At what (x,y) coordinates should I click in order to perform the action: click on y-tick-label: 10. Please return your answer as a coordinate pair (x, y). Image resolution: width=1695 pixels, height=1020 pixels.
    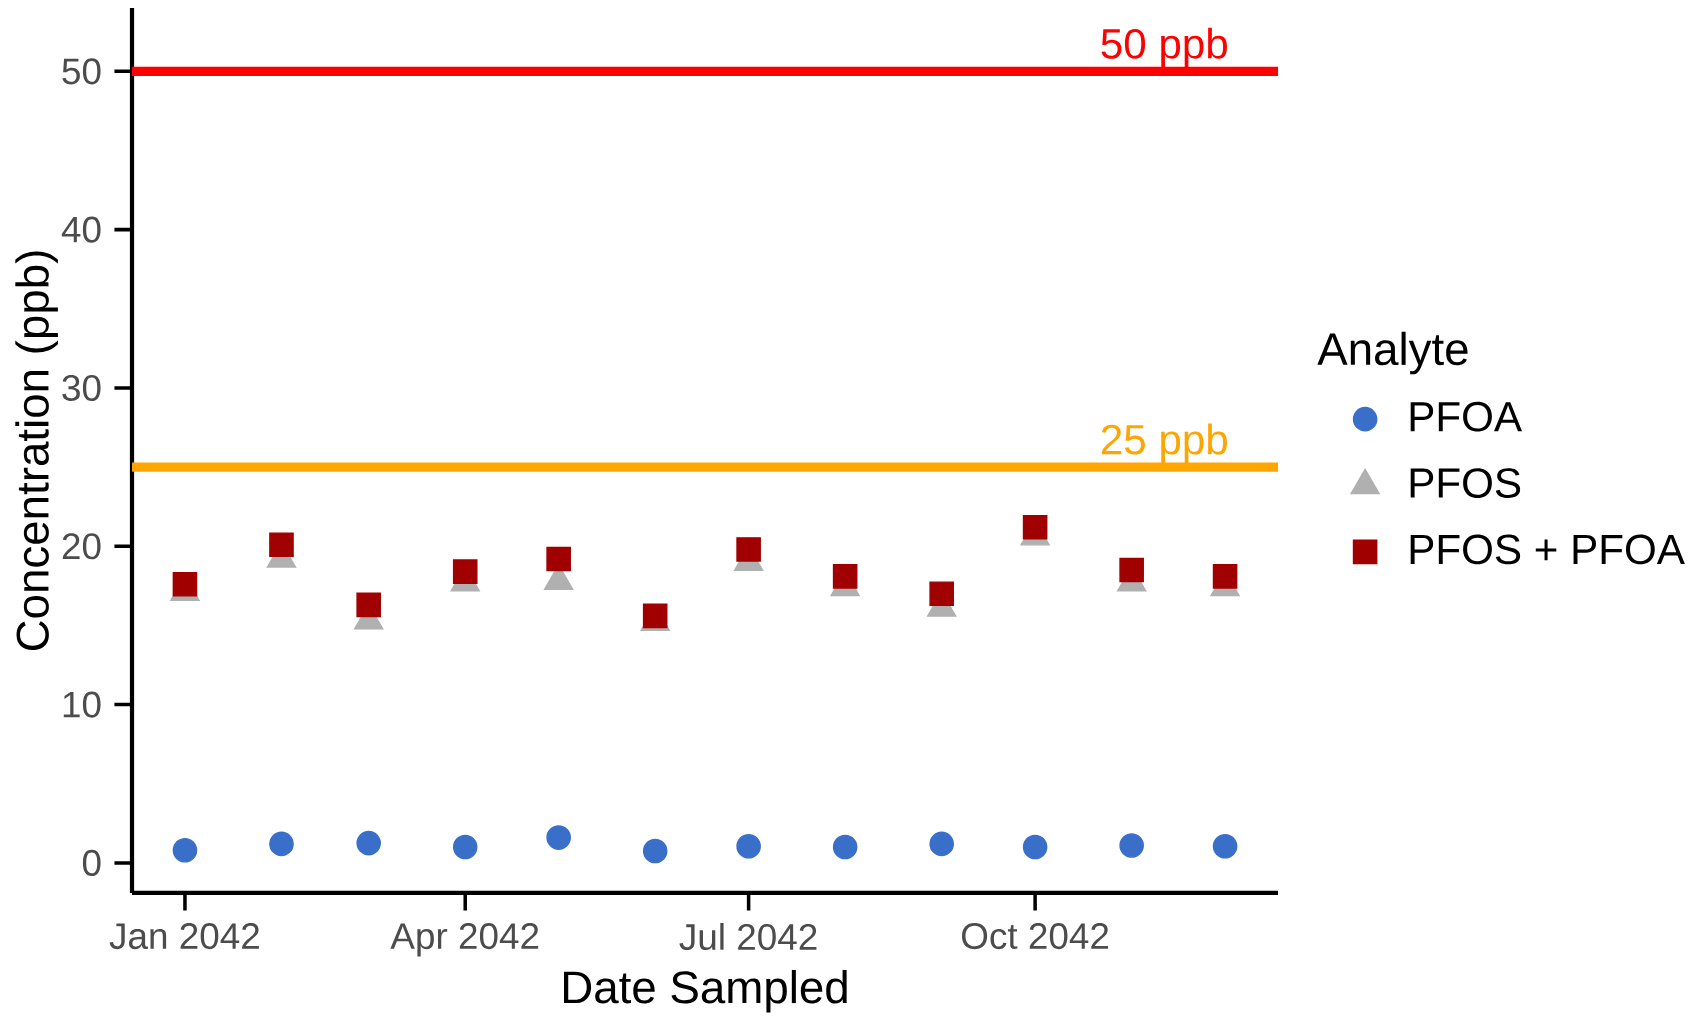
    Looking at the image, I should click on (82, 704).